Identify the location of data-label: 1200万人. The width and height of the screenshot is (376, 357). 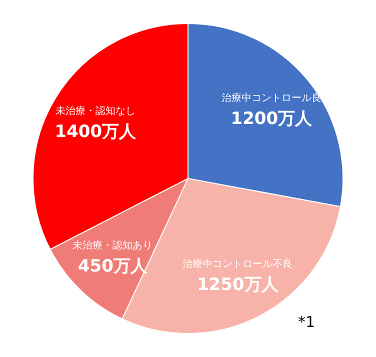
(272, 119).